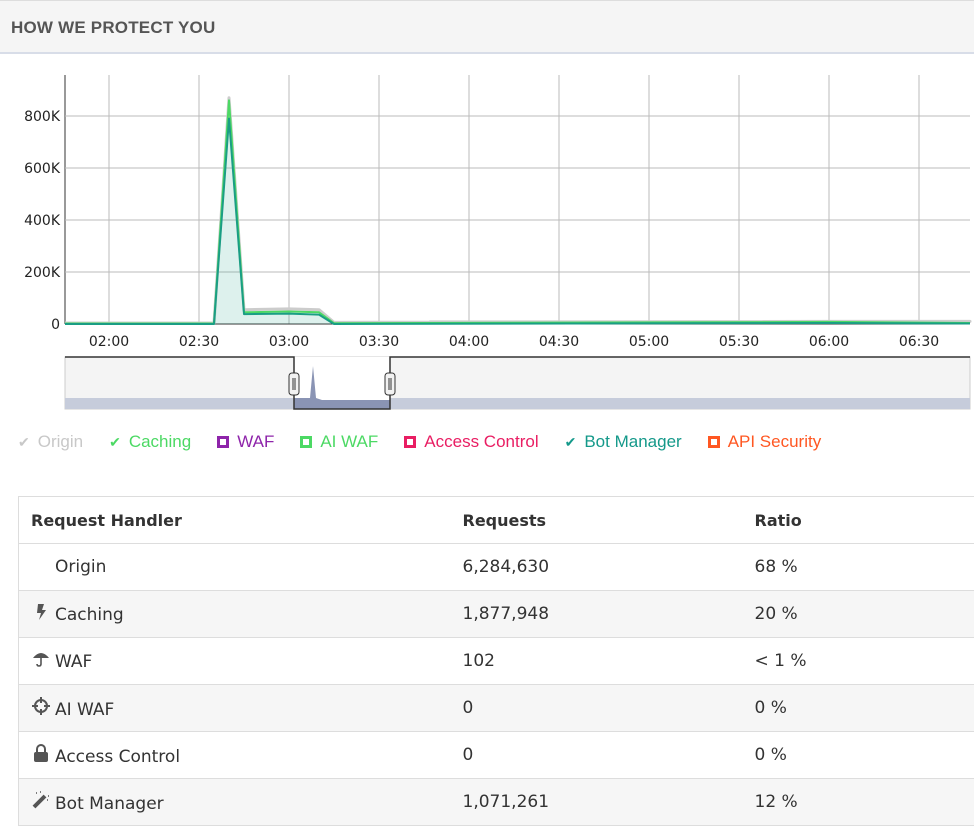 The image size is (974, 826). Describe the element at coordinates (255, 442) in the screenshot. I see `legend-label: WAF` at that location.